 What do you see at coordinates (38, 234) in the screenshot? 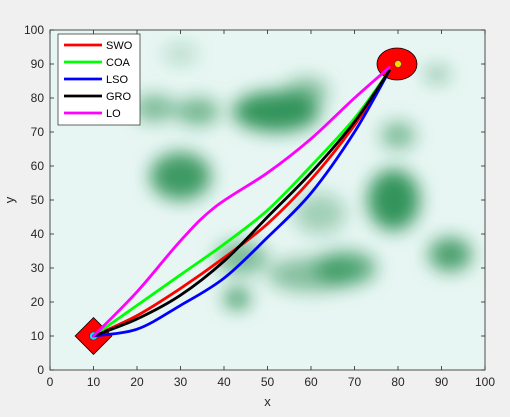
I see `y-tick-label: 40` at bounding box center [38, 234].